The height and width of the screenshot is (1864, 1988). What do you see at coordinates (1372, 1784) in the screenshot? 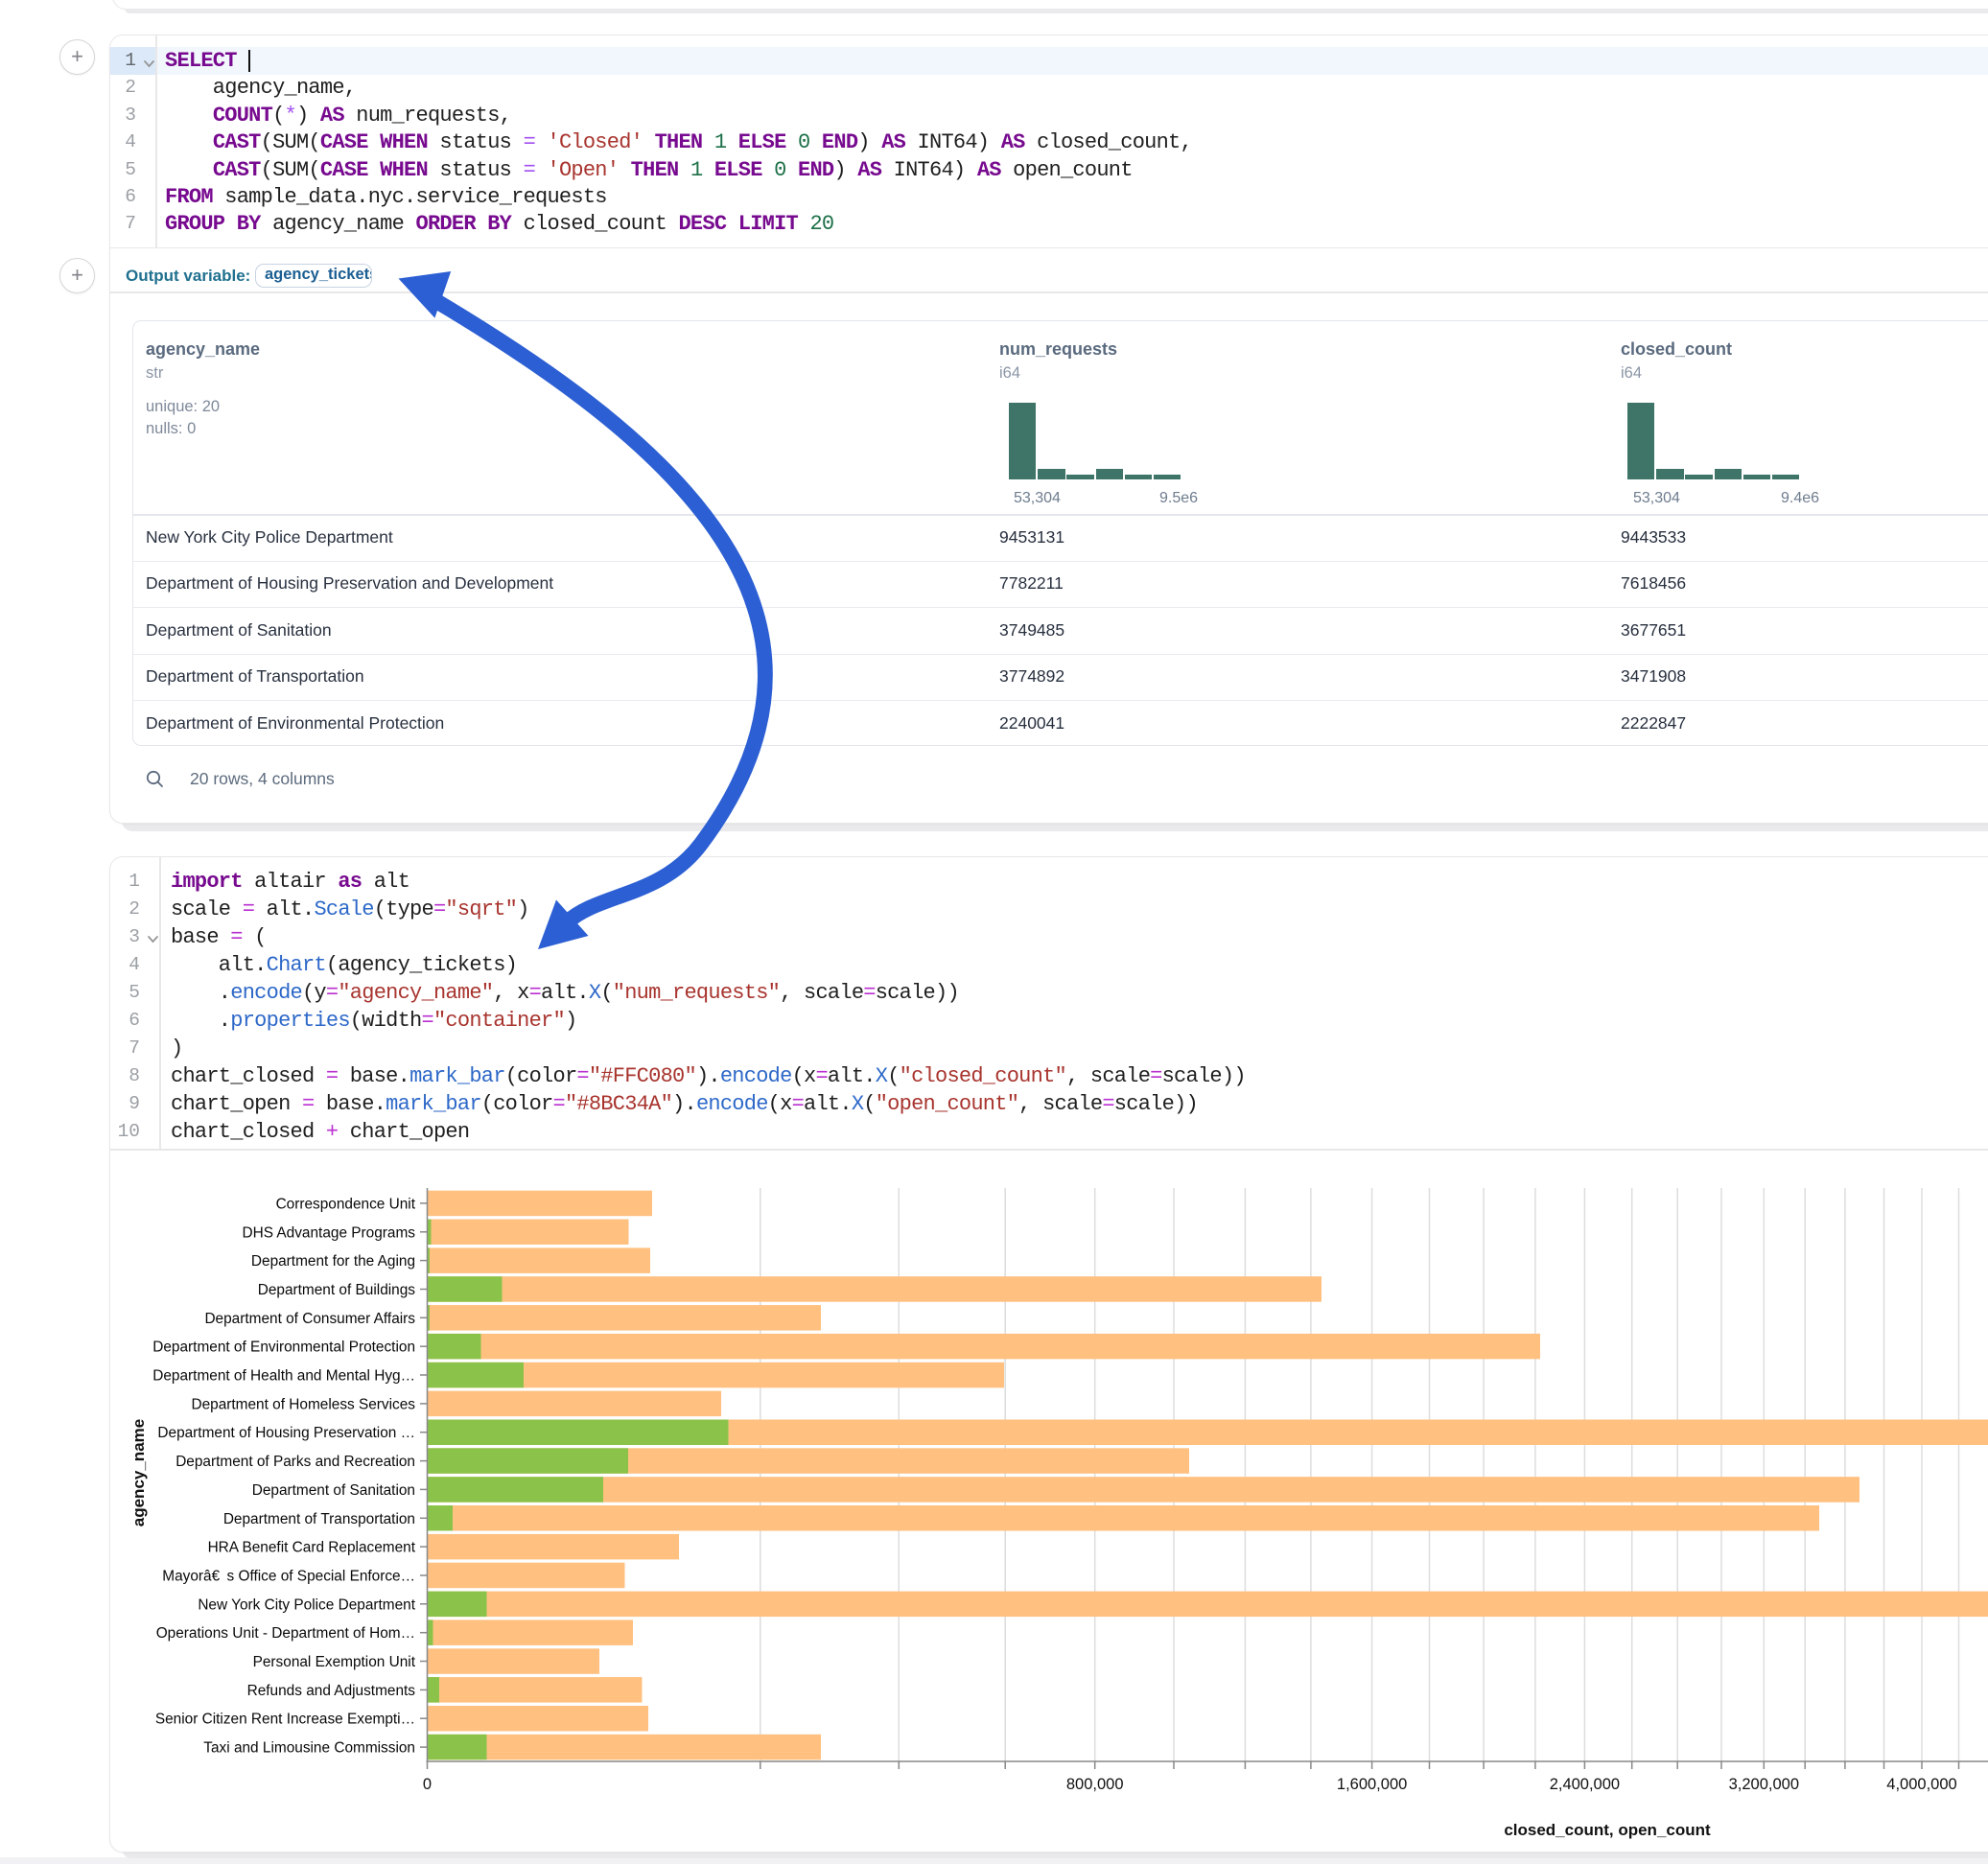
I see `svg-text: 1,600,000` at bounding box center [1372, 1784].